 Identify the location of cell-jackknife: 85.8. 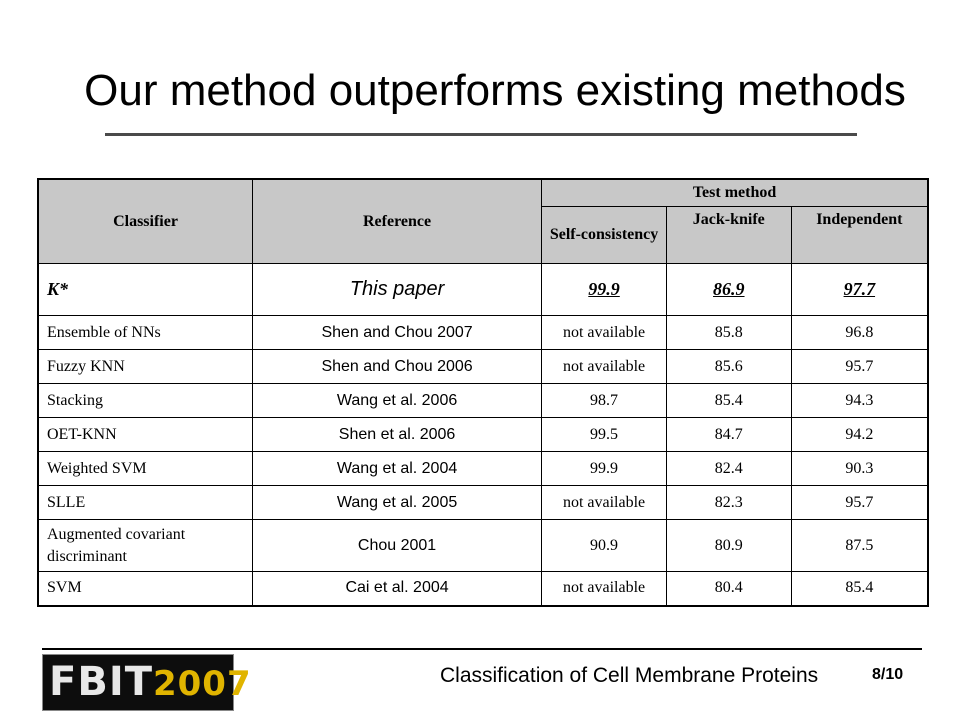
(728, 332).